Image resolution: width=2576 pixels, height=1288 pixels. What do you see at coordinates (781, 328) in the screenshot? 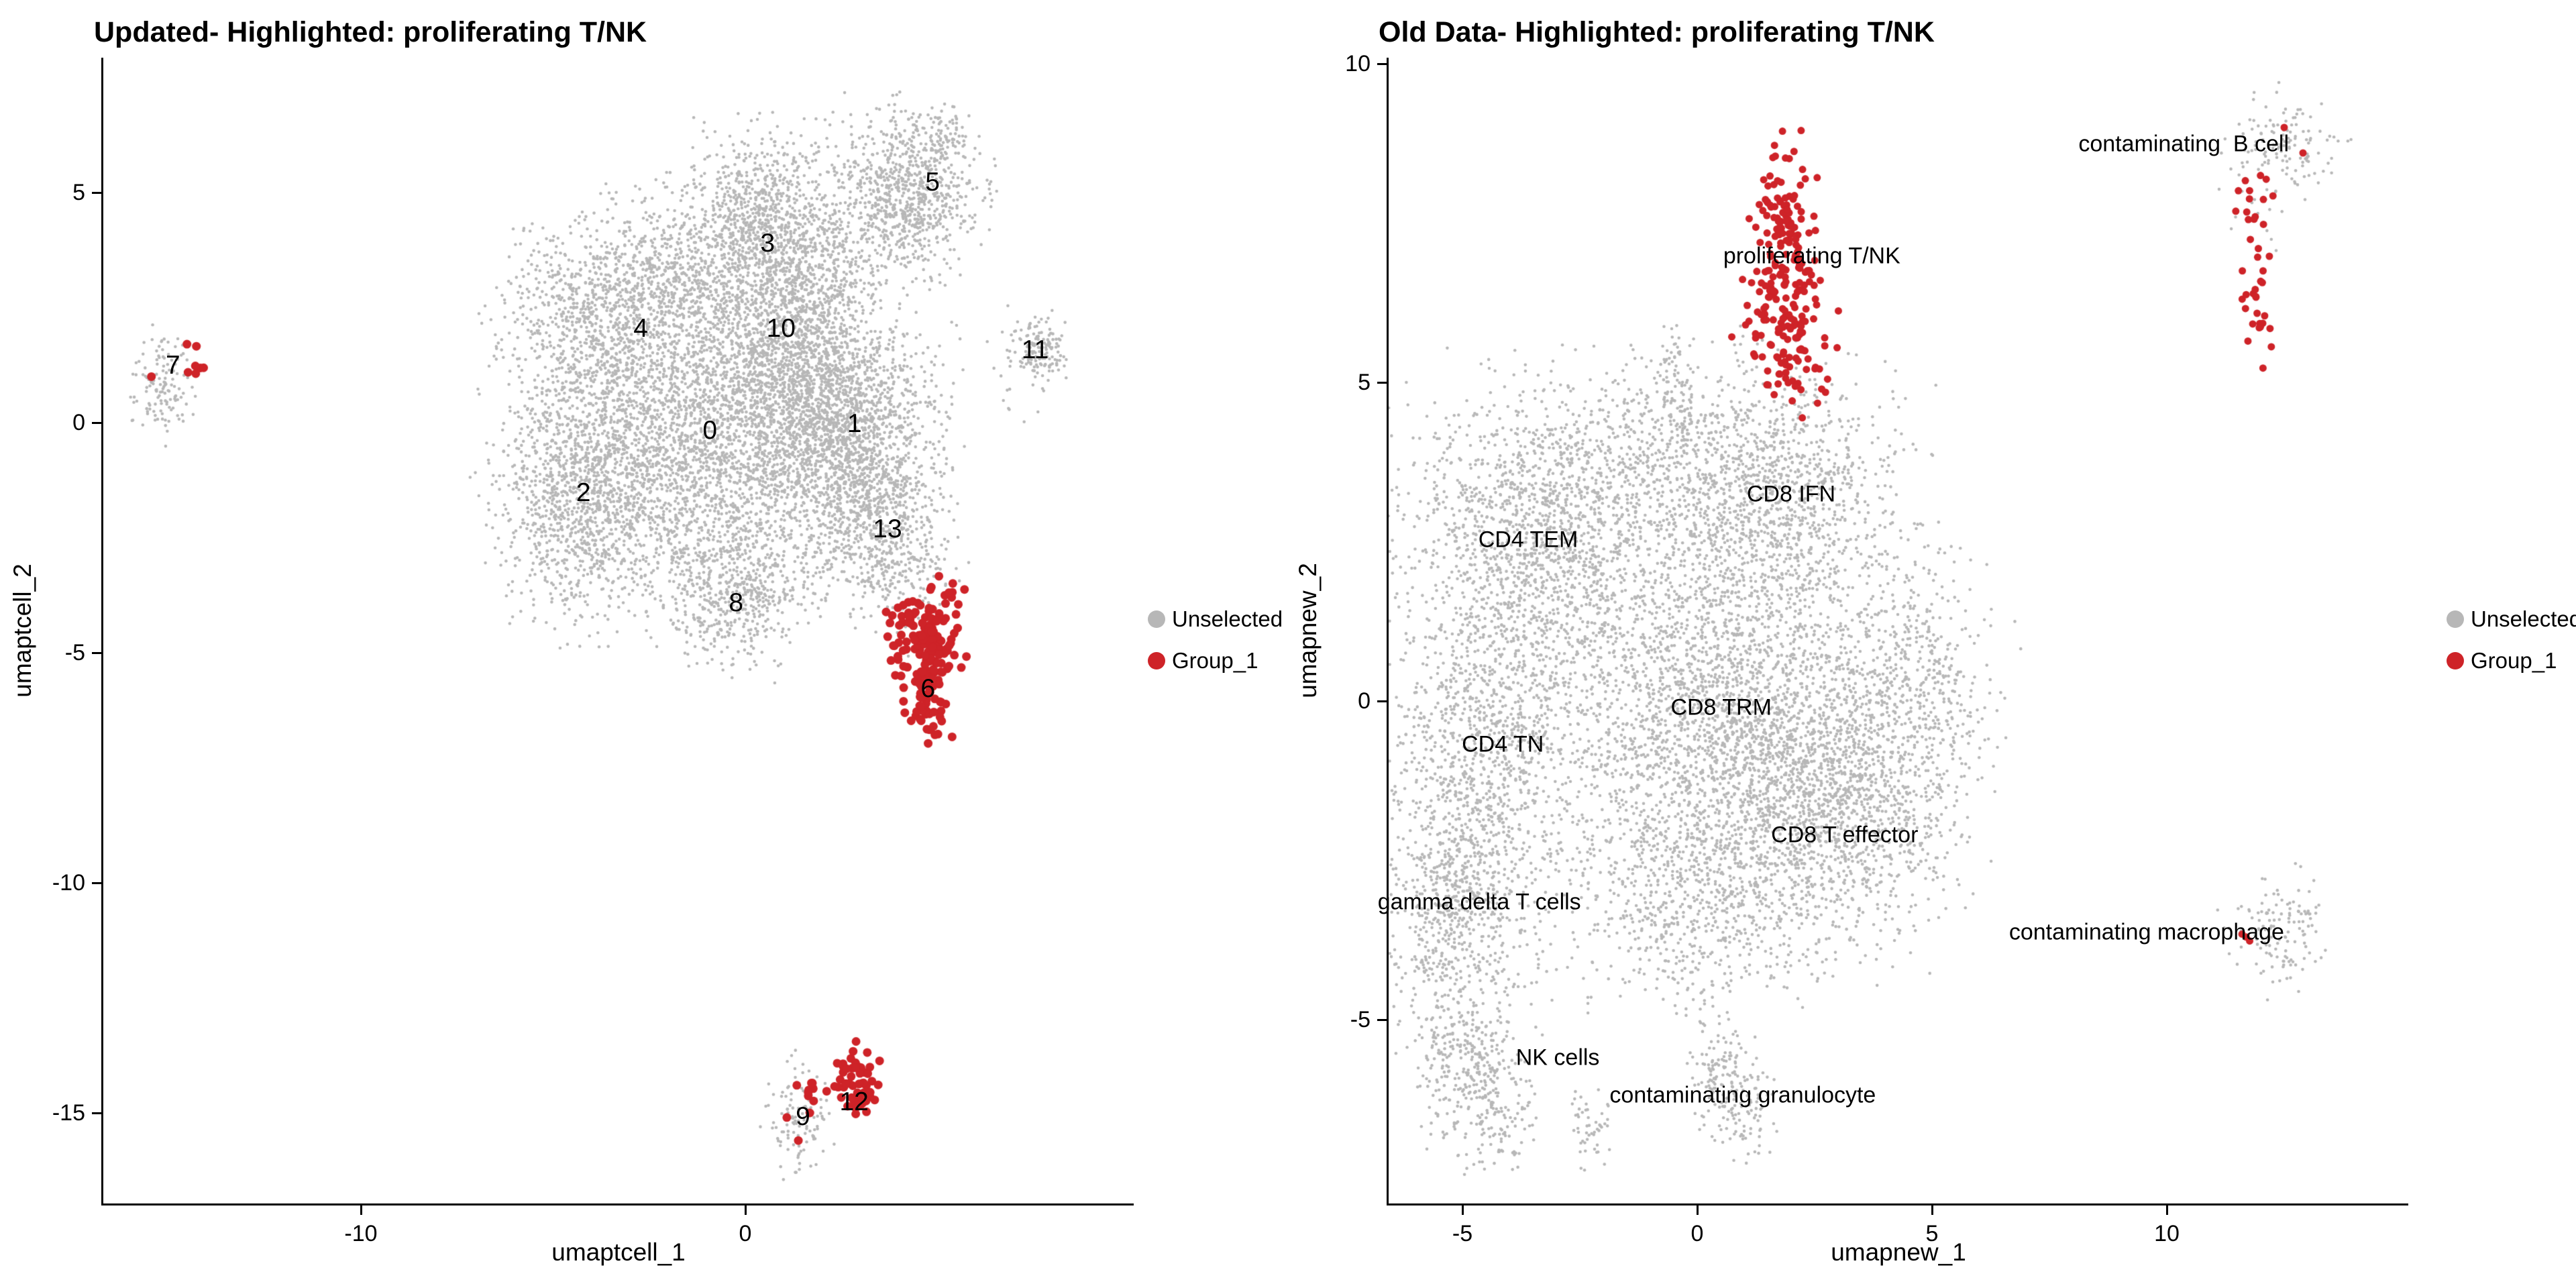
I see `cluster-number-label: 10` at bounding box center [781, 328].